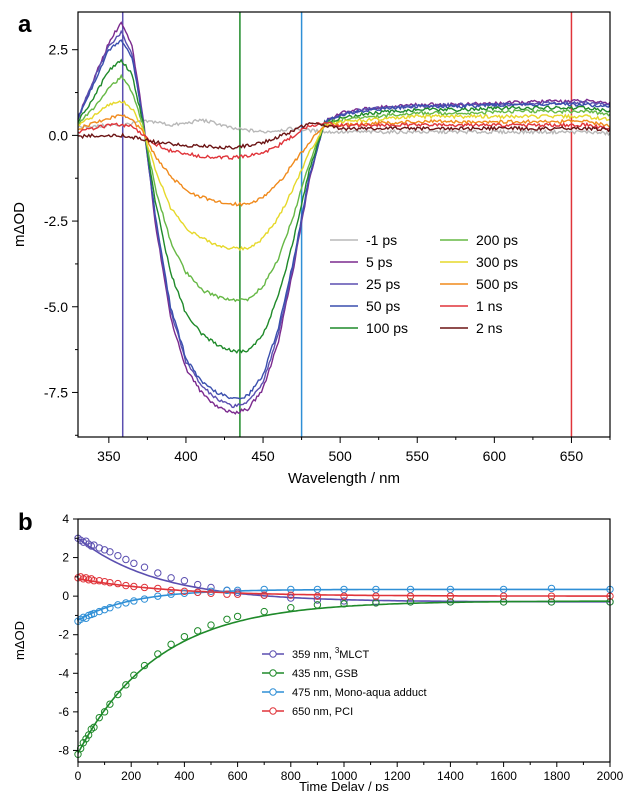 The image size is (627, 791). What do you see at coordinates (63, 750) in the screenshot?
I see `y-tick-label-b: -8` at bounding box center [63, 750].